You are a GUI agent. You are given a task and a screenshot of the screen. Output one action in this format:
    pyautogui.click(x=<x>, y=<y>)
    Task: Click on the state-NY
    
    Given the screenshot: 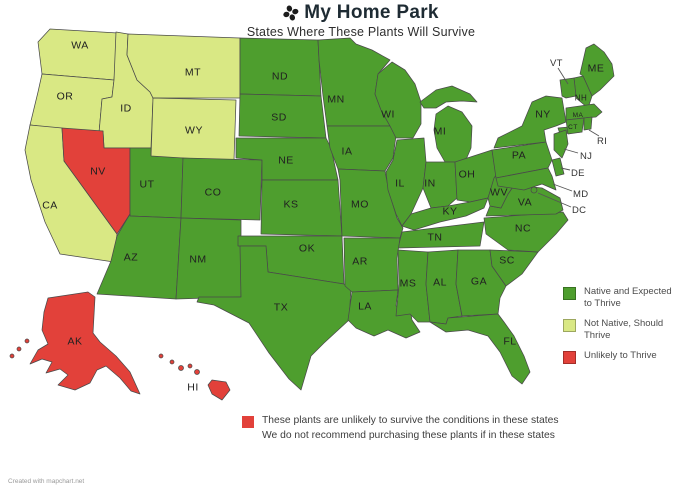 What is the action you would take?
    pyautogui.click(x=530, y=122)
    